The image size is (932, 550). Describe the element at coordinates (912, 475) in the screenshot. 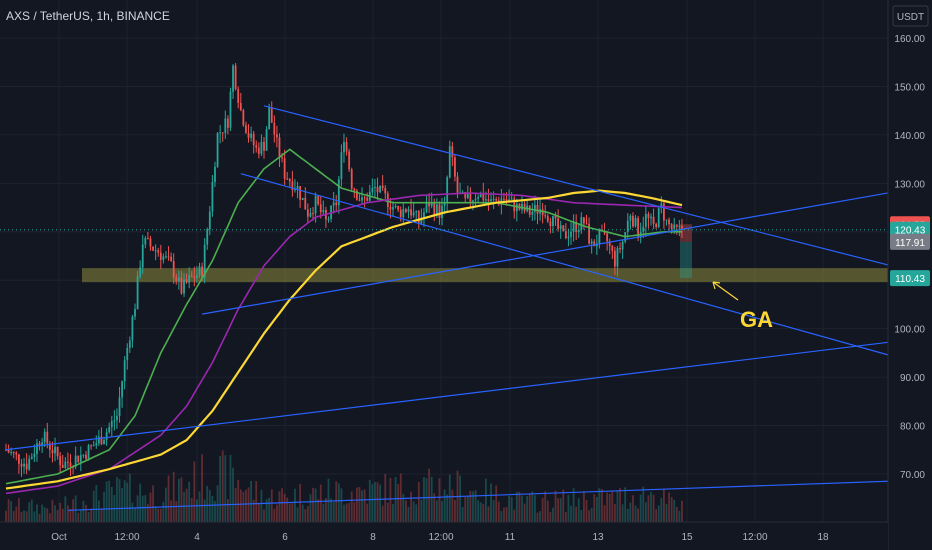

I see `y-tick-label: 70.00` at that location.